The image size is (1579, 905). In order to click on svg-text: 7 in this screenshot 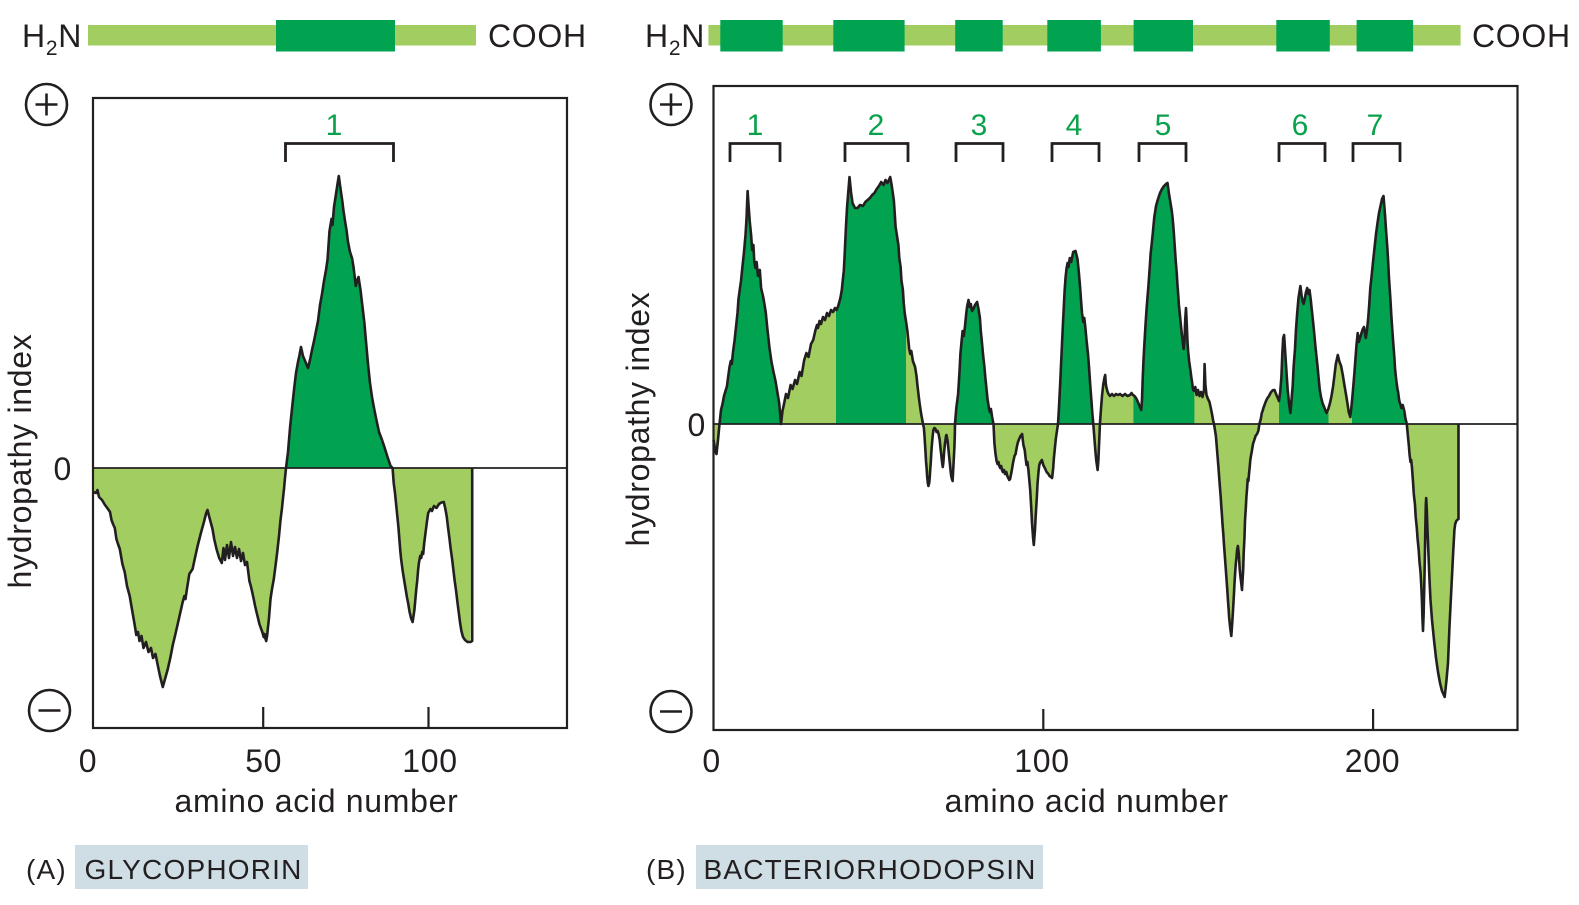, I will do `click(1375, 125)`.